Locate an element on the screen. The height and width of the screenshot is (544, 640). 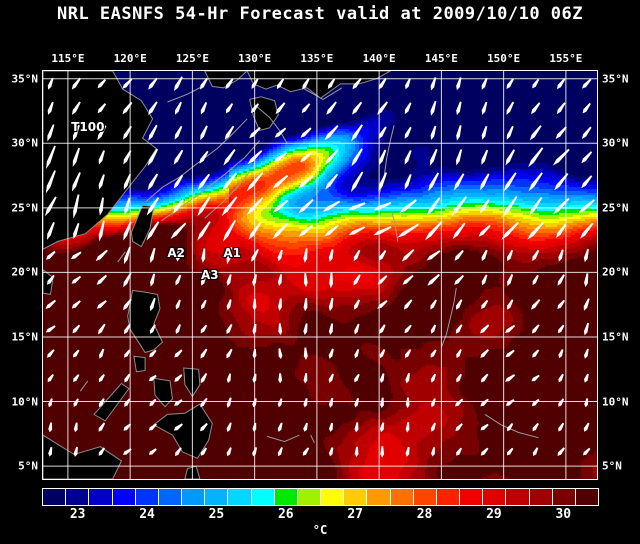
lon-tick-label: 125°E is located at coordinates (192, 58).